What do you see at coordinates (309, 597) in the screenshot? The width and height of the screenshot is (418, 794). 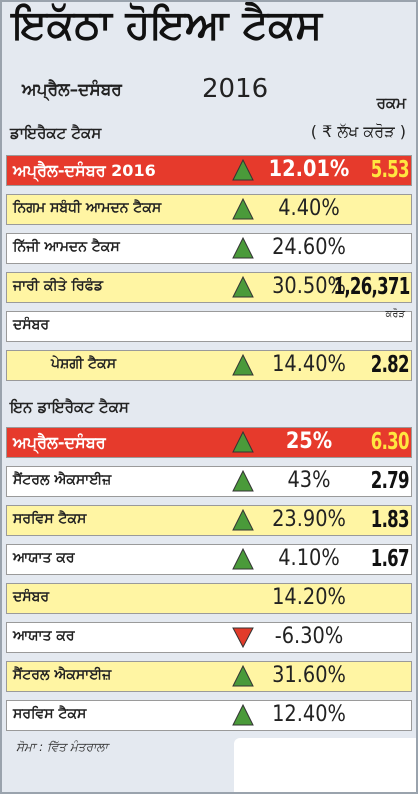 I see `change: 14.20%` at bounding box center [309, 597].